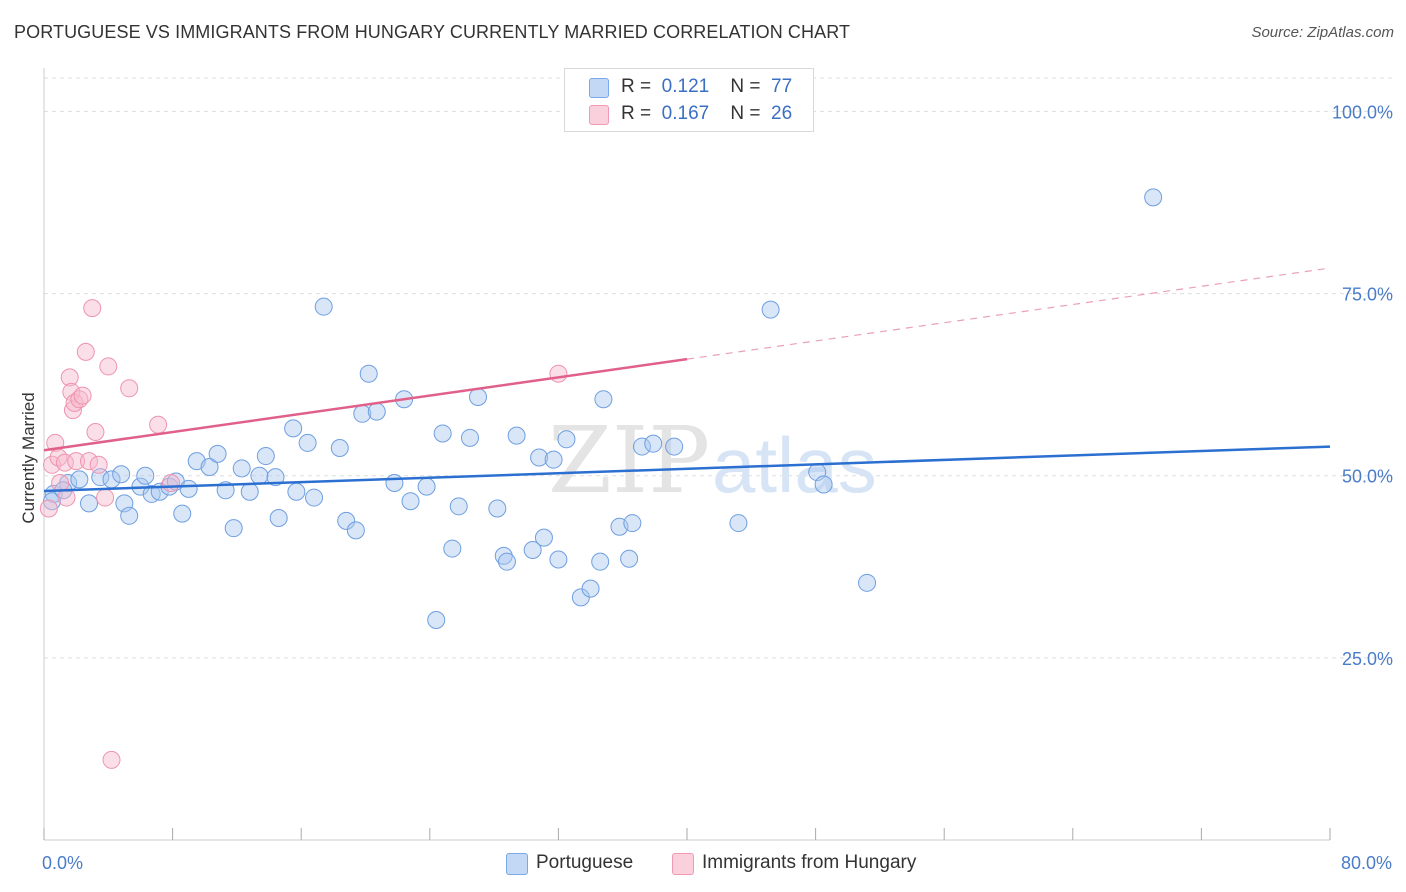 This screenshot has width=1406, height=892. What do you see at coordinates (782, 86) in the screenshot?
I see `legend-n-value: 77` at bounding box center [782, 86].